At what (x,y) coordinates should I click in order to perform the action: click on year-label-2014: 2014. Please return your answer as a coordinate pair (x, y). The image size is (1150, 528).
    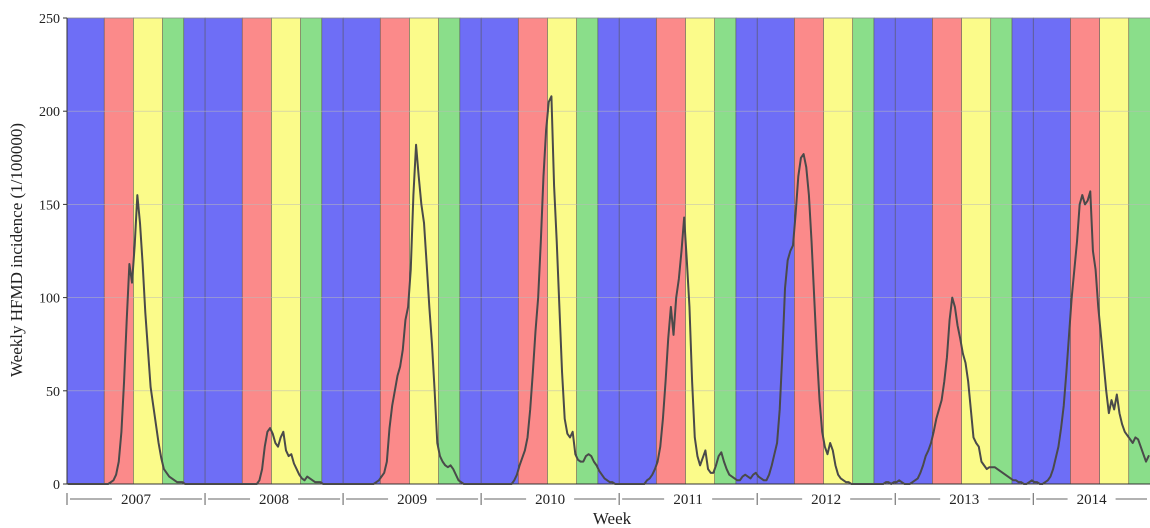
    Looking at the image, I should click on (1092, 500).